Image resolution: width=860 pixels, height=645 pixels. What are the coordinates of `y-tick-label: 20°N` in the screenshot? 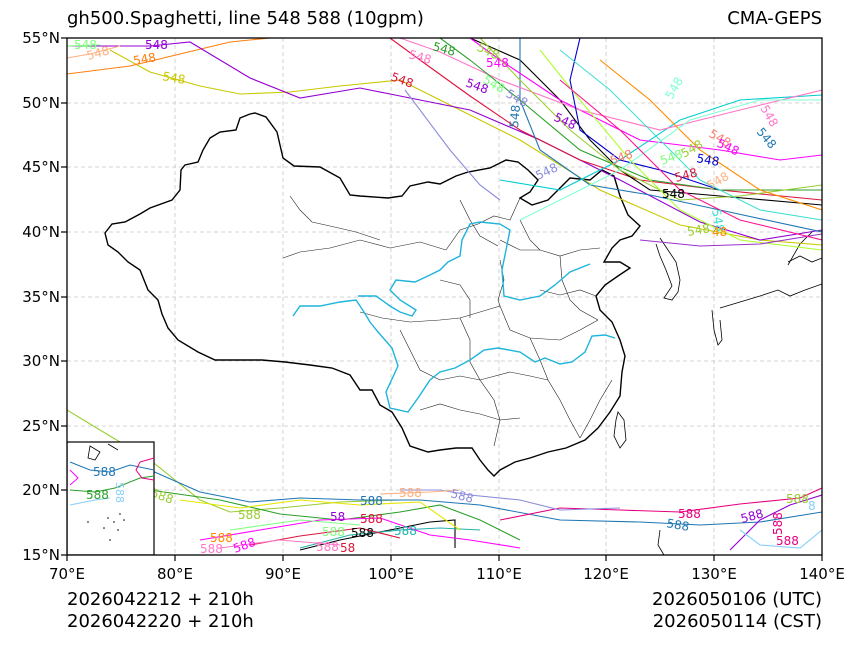 It's located at (41, 490).